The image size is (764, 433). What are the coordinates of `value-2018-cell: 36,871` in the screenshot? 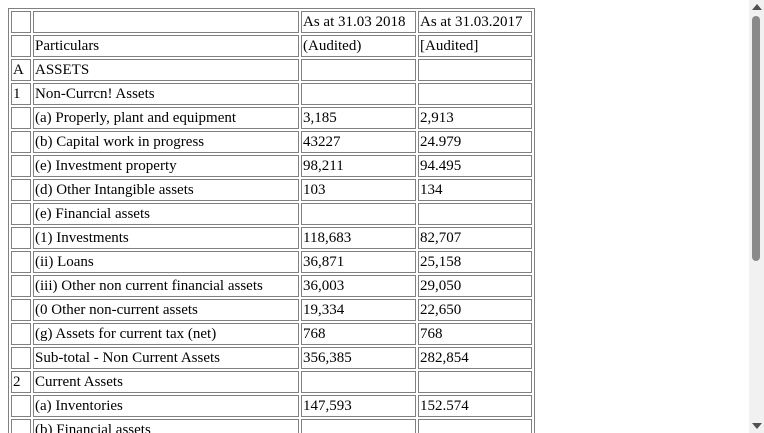 It's located at (358, 262).